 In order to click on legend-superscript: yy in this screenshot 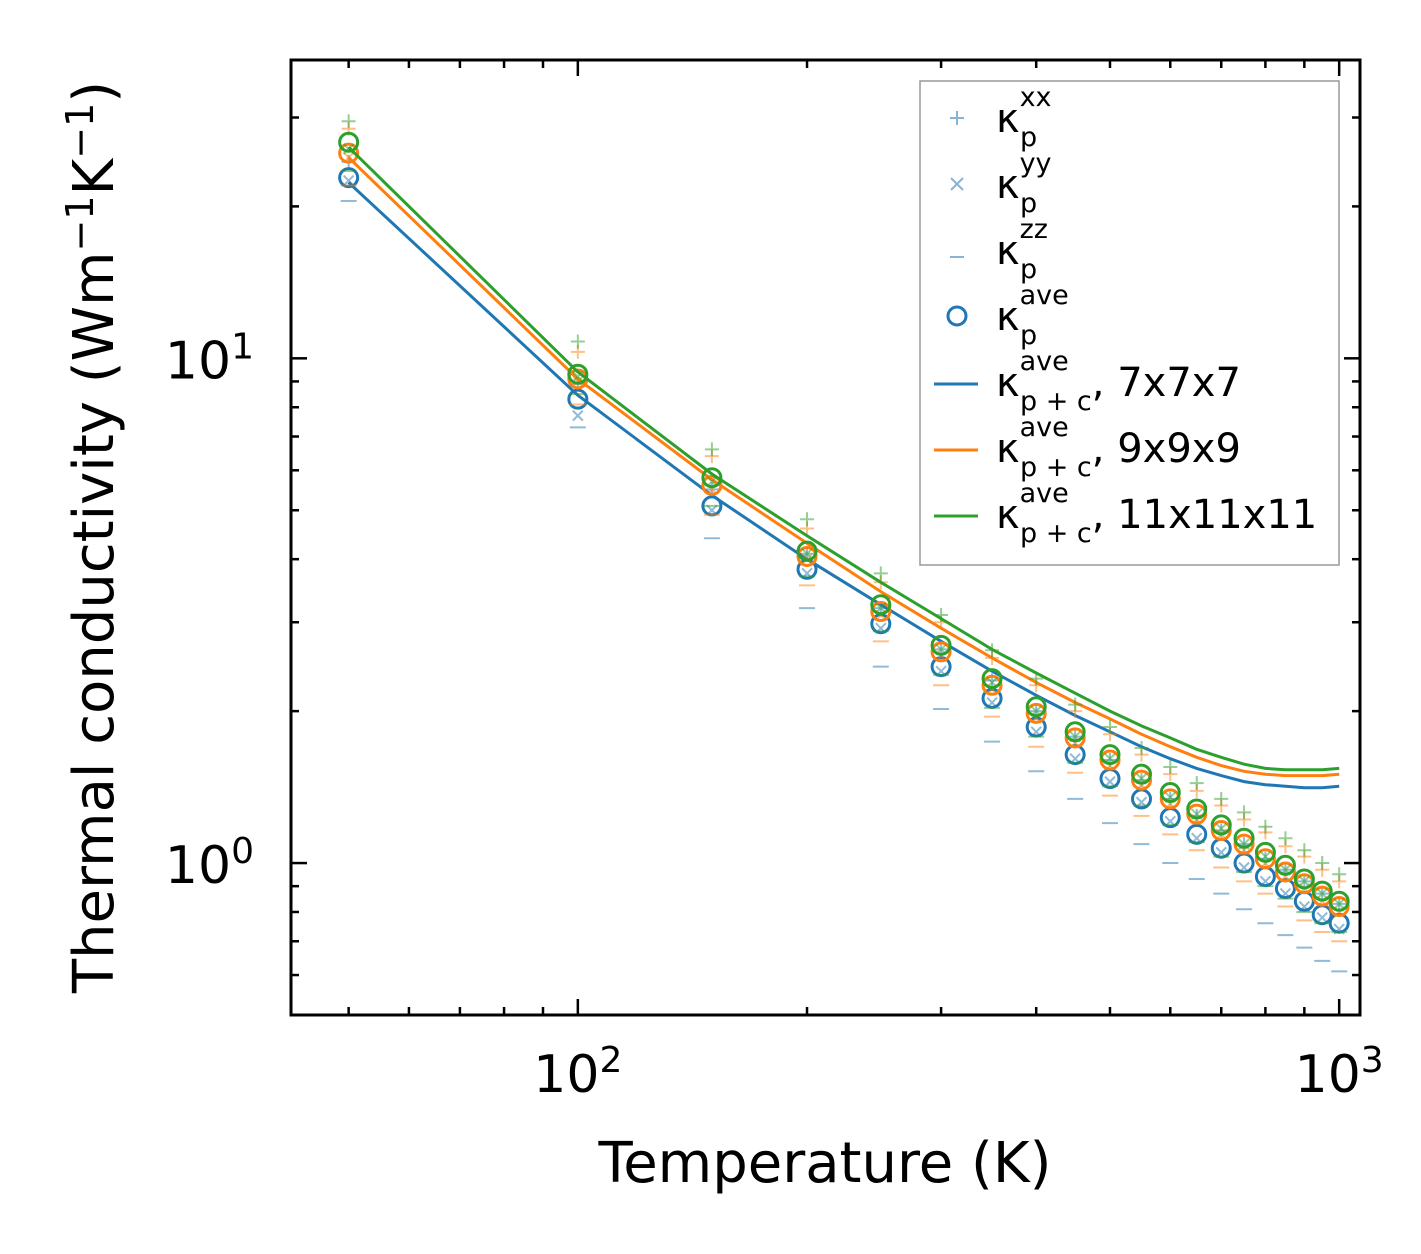, I will do `click(1036, 163)`.